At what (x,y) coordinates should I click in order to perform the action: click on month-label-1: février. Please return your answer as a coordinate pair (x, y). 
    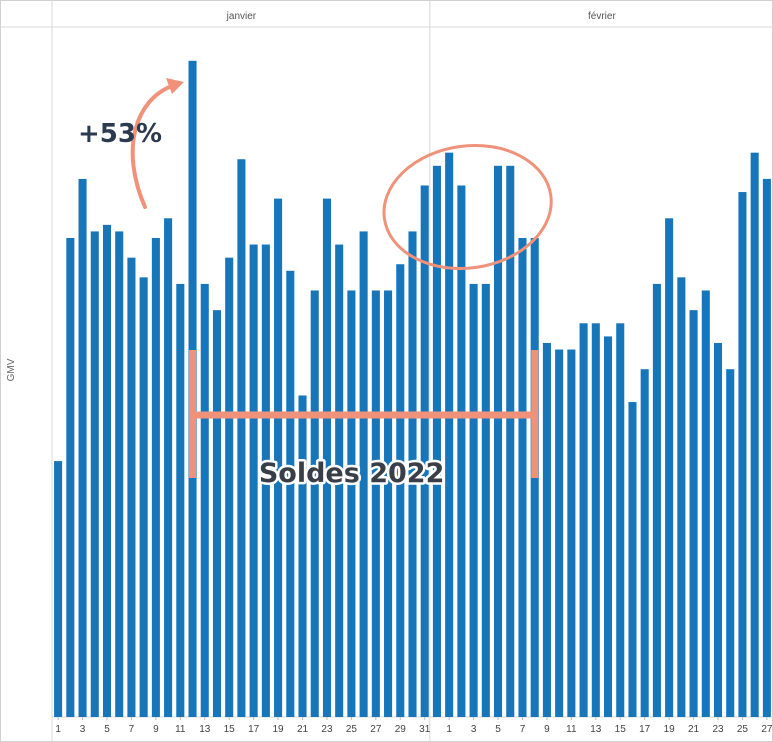
    Looking at the image, I should click on (602, 16).